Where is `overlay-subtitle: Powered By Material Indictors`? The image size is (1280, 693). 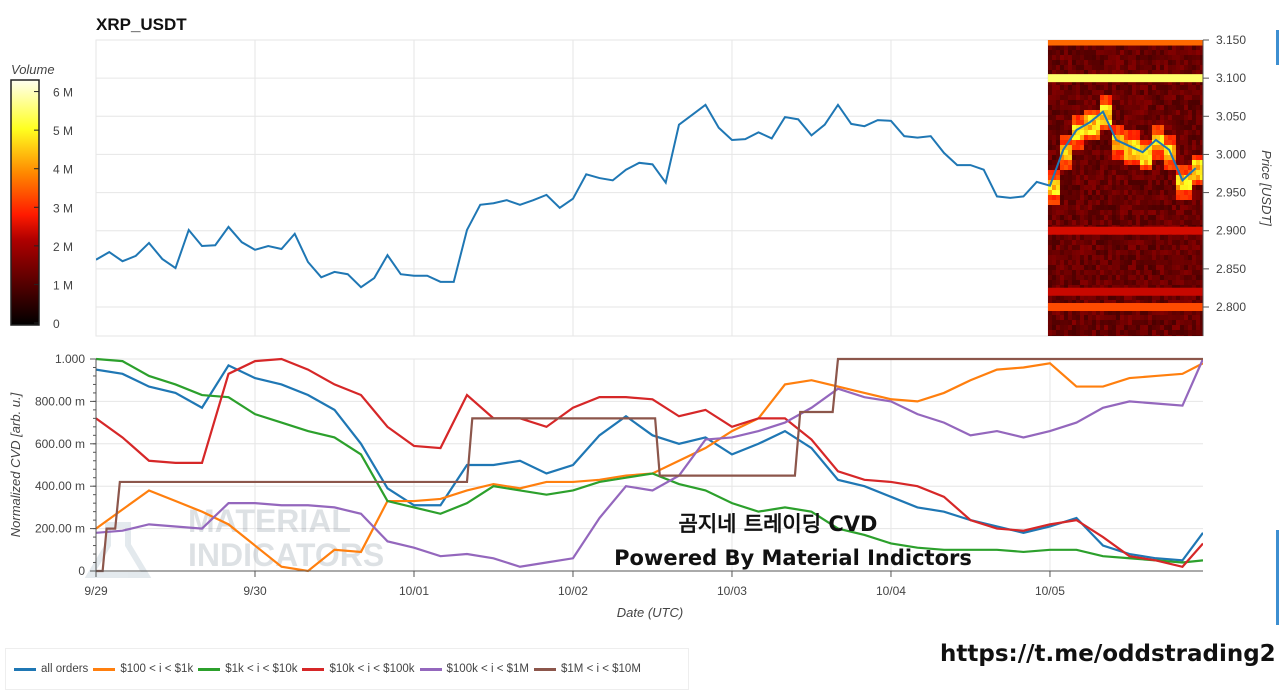
overlay-subtitle: Powered By Material Indictors is located at coordinates (793, 558).